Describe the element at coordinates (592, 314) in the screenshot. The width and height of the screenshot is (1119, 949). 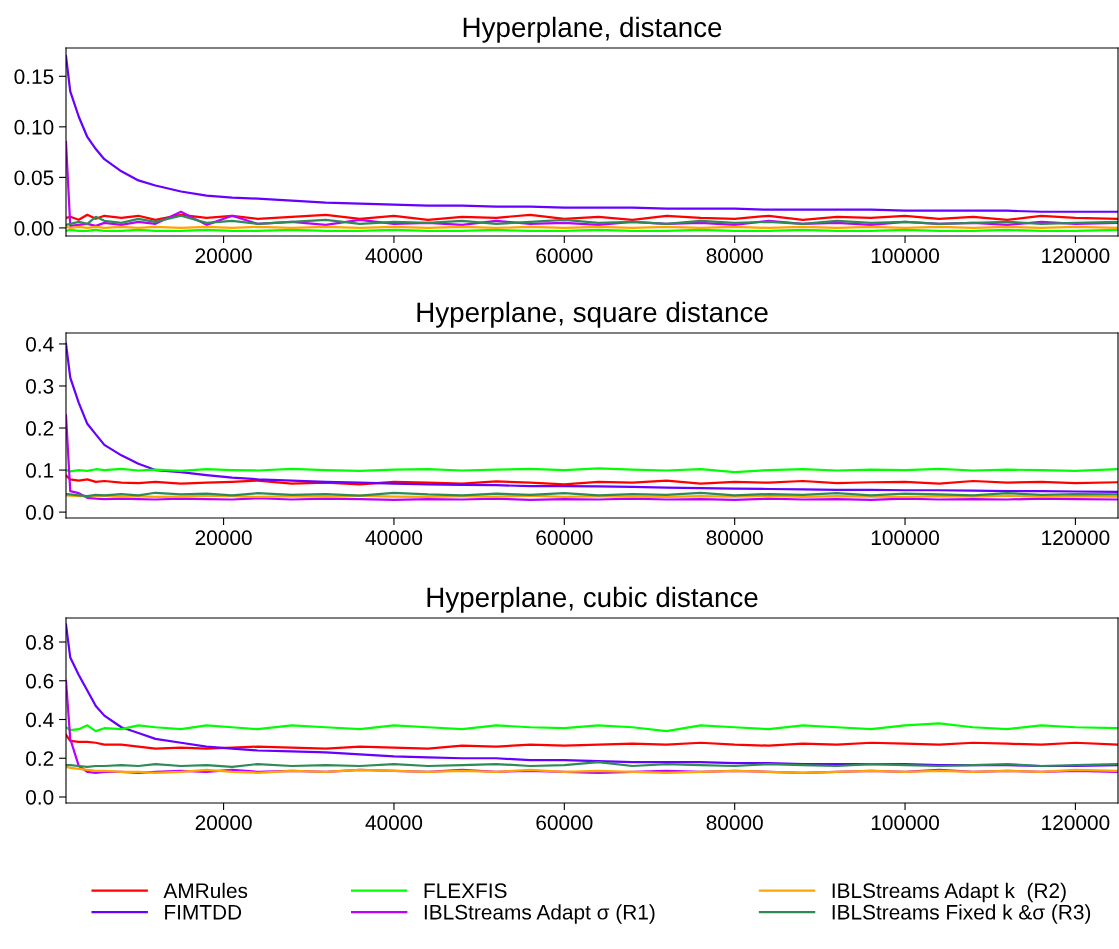
I see `chart-title: Hyperplane, square distance` at that location.